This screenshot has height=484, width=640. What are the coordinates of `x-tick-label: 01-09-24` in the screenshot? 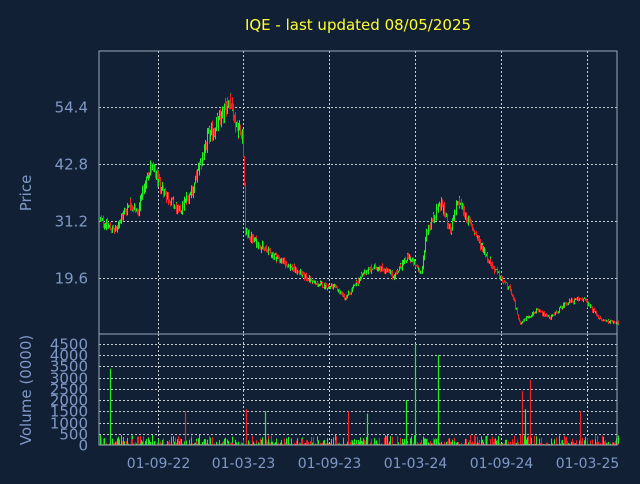 It's located at (502, 464).